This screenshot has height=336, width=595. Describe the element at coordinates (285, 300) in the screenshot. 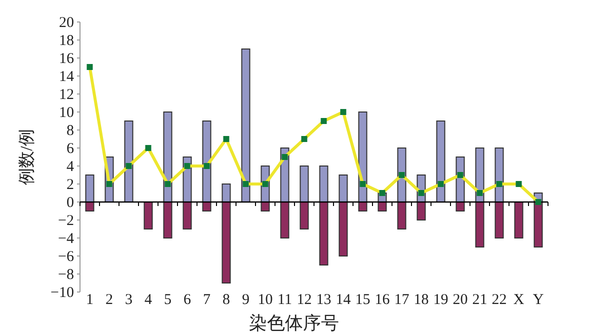

I see `xtick: 11` at that location.